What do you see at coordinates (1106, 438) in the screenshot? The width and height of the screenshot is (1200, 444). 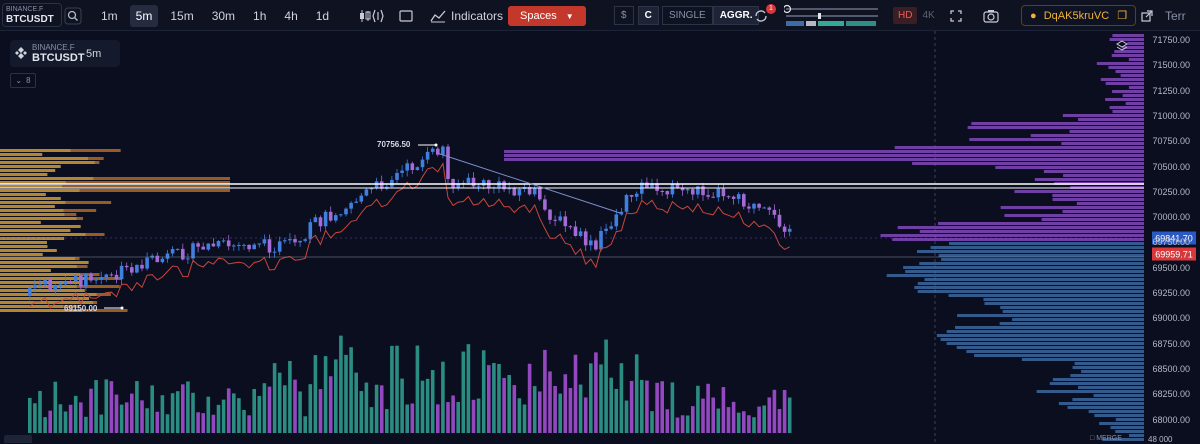 I see `merge-toggle: □ MERGE` at bounding box center [1106, 438].